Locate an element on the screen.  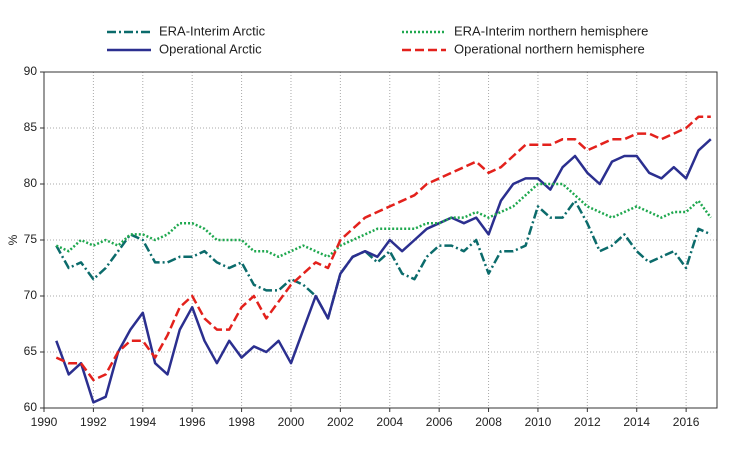
y-tick-label: 60 is located at coordinates (31, 407).